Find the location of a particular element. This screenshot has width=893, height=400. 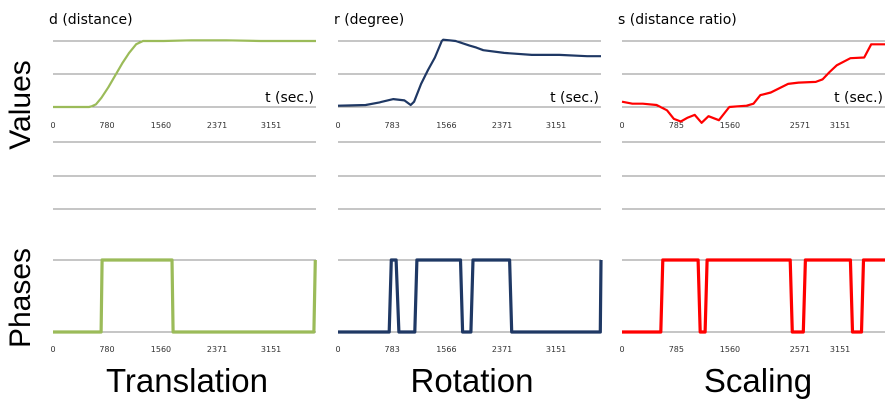

panel-translation-values: 0 780 1560 2371 3151 d (distance) t (sec.) is located at coordinates (182, 71).